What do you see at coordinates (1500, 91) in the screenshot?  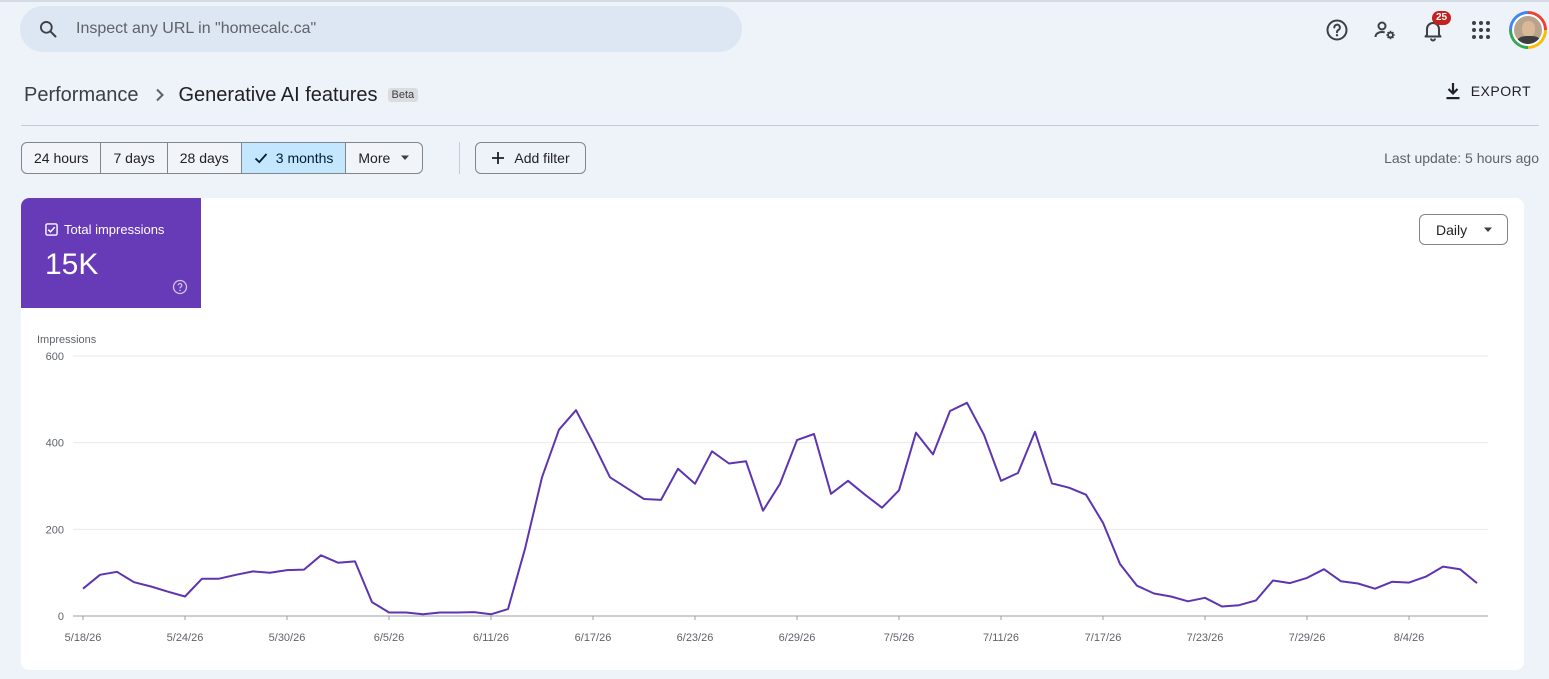 I see `export-label: EXPORT` at bounding box center [1500, 91].